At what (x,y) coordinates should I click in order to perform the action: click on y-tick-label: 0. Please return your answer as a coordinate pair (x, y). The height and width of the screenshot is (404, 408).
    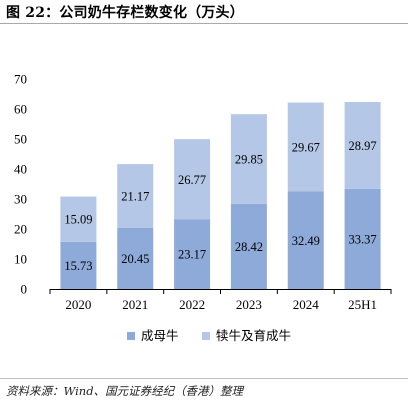
    Looking at the image, I should click on (24, 289).